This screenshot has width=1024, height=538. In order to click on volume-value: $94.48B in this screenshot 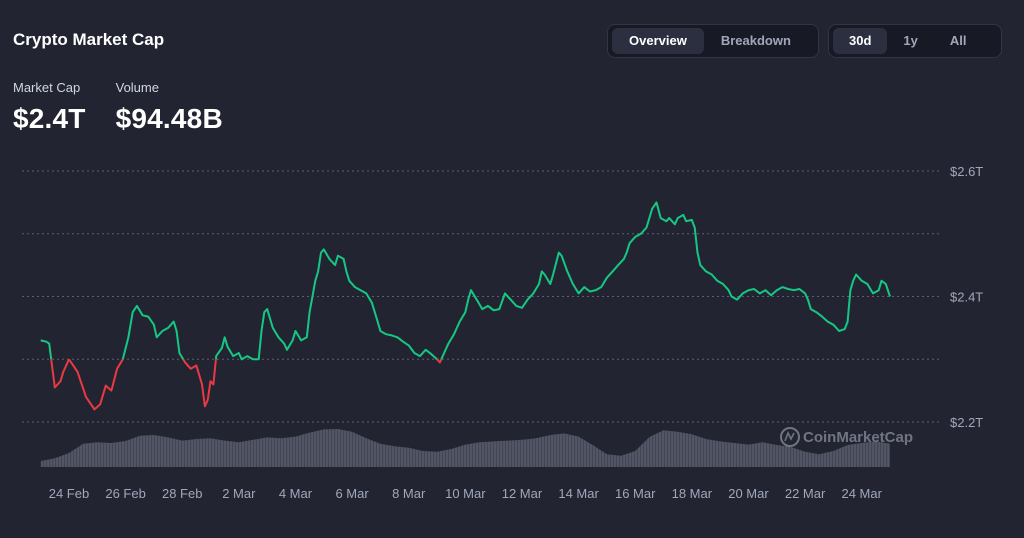, I will do `click(169, 118)`.